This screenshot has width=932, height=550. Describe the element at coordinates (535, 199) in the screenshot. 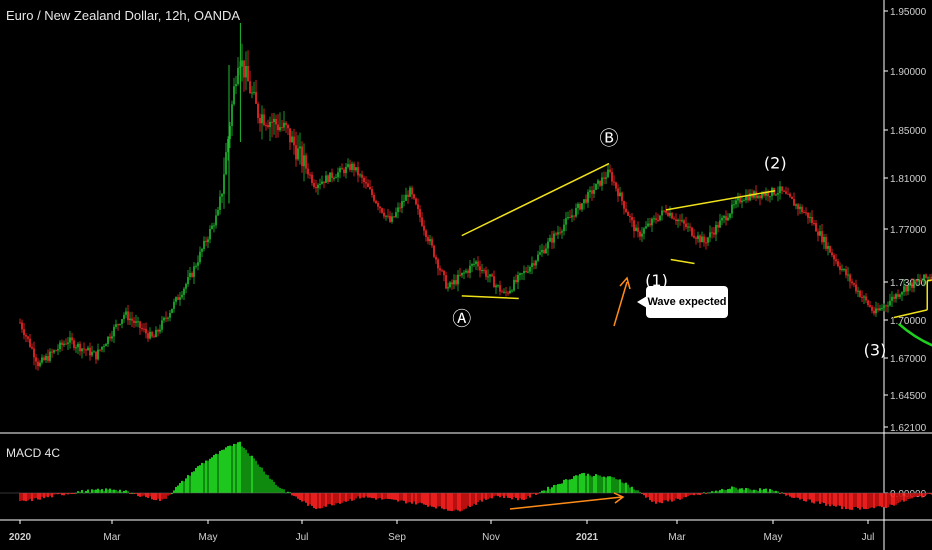

I see `trend-line` at that location.